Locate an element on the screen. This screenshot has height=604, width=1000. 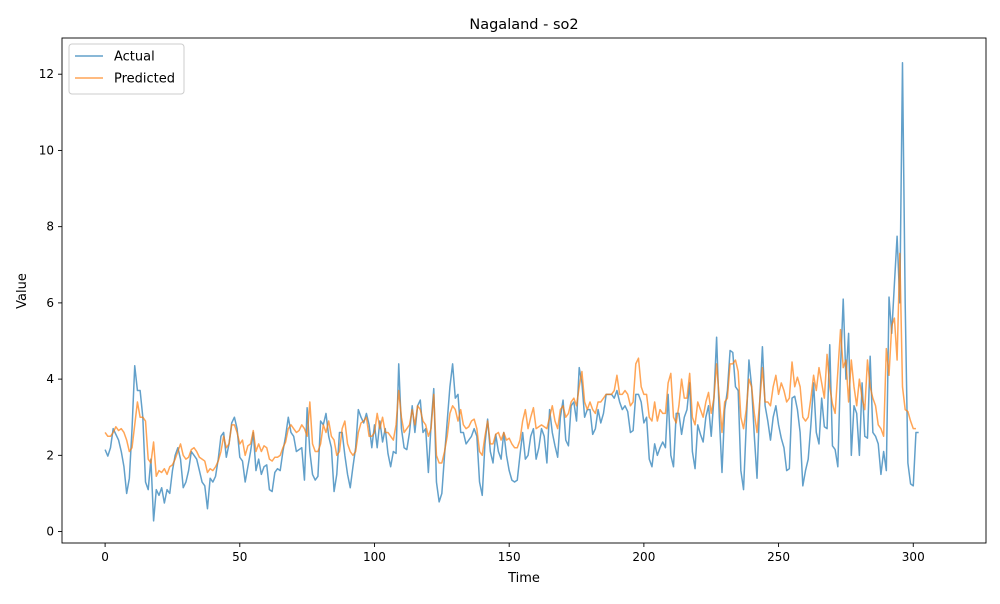
chart-title: Nagaland - so2 is located at coordinates (523, 25).